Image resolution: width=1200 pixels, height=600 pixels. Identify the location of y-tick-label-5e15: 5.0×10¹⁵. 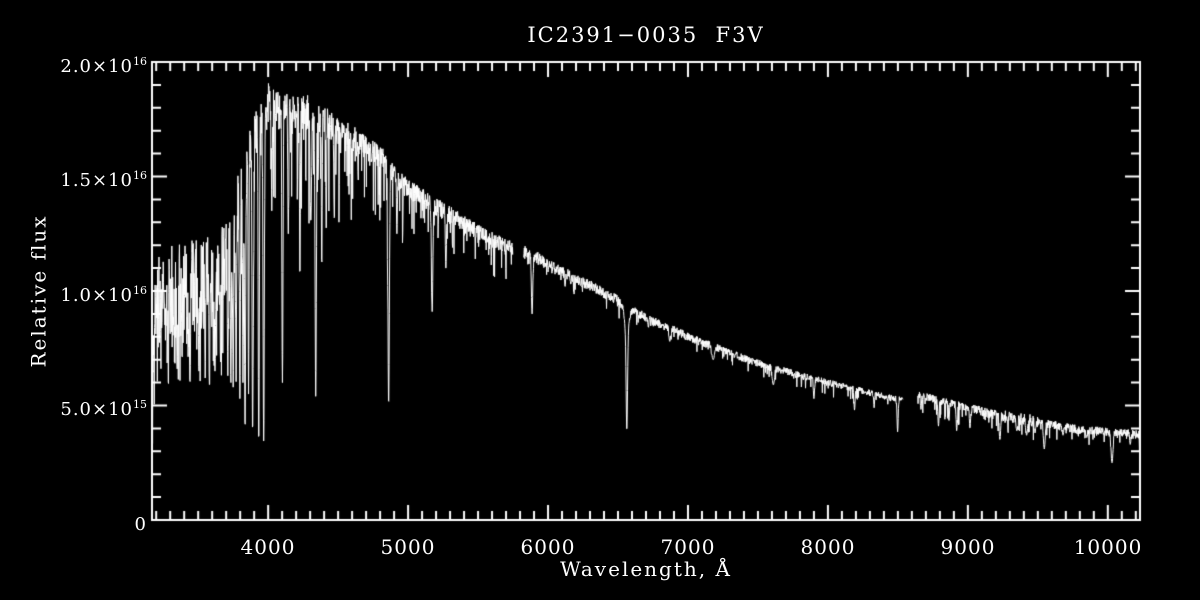
(103, 409).